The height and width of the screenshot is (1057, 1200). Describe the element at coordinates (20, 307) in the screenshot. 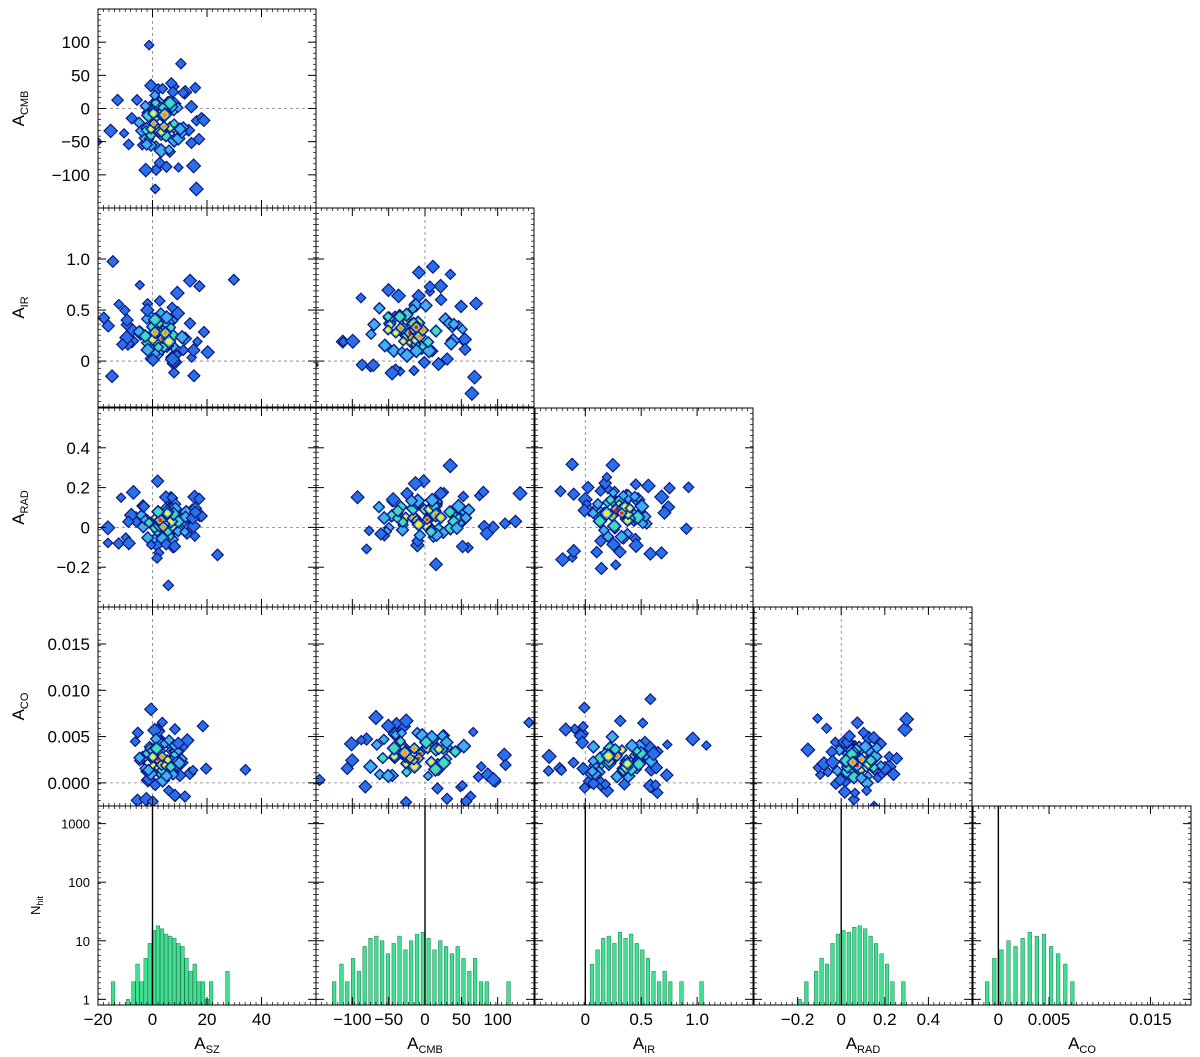

I see `y-axis-label-ir: AIR` at that location.